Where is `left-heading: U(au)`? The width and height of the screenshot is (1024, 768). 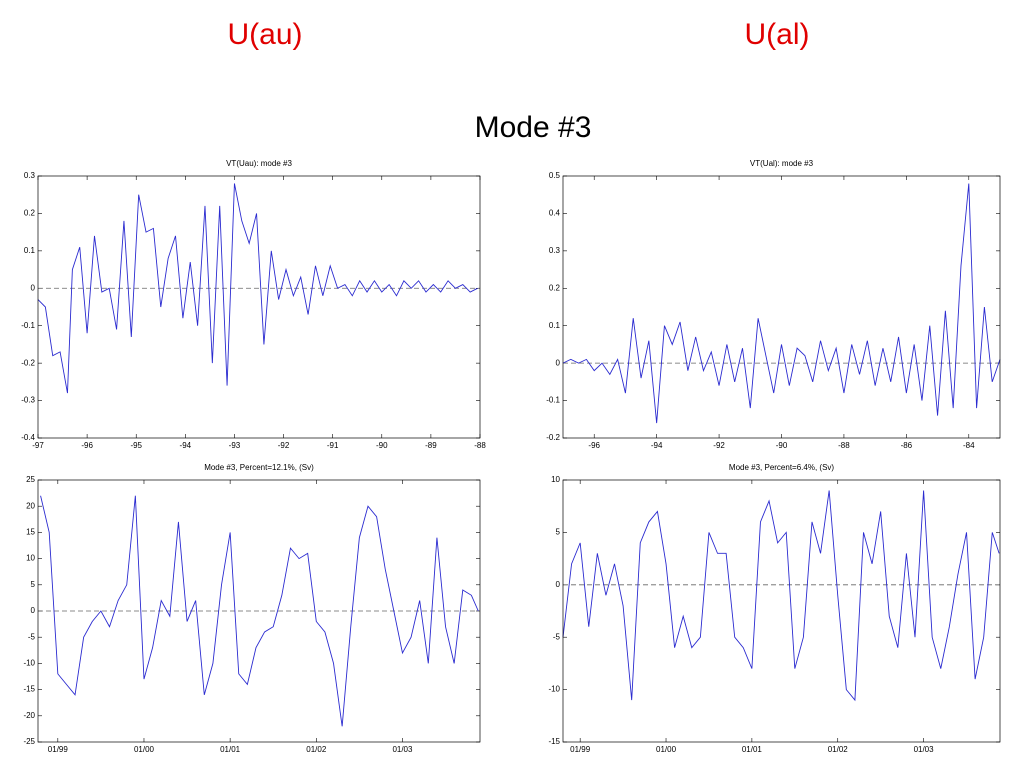 left-heading: U(au) is located at coordinates (264, 34).